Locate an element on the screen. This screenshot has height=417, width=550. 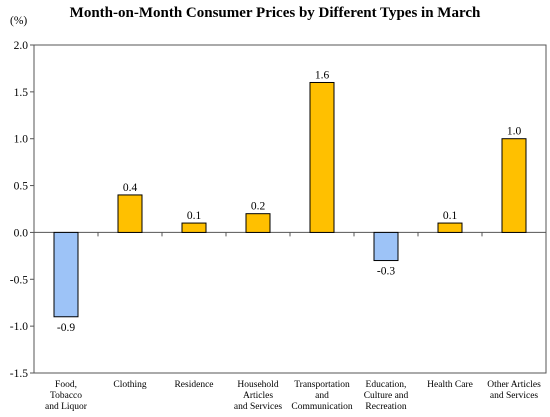
category-label: Household Articles and Services is located at coordinates (258, 396).